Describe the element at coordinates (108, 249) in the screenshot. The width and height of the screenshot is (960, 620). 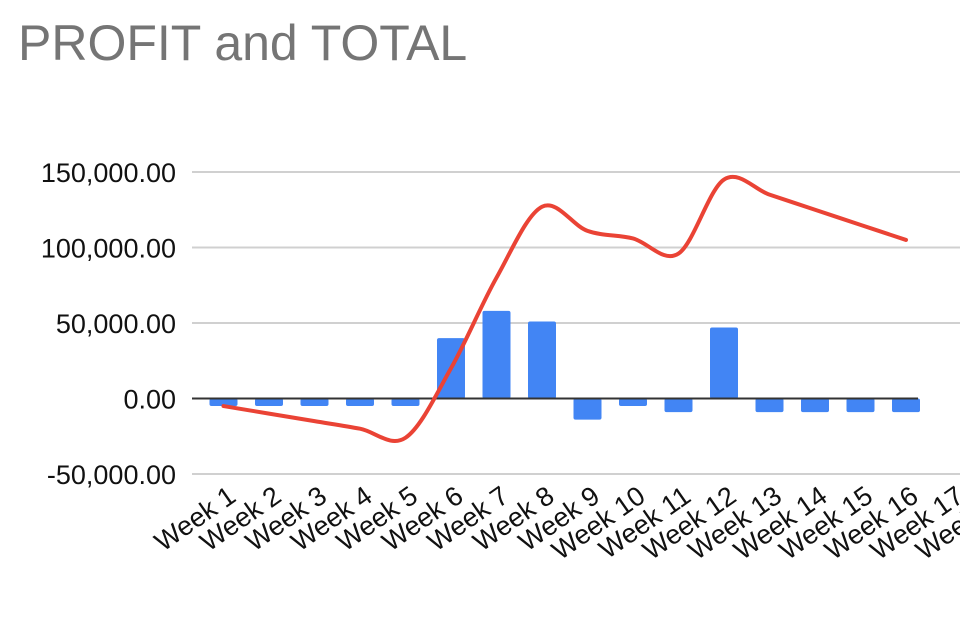
I see `y-tick-label: 100,000.00` at that location.